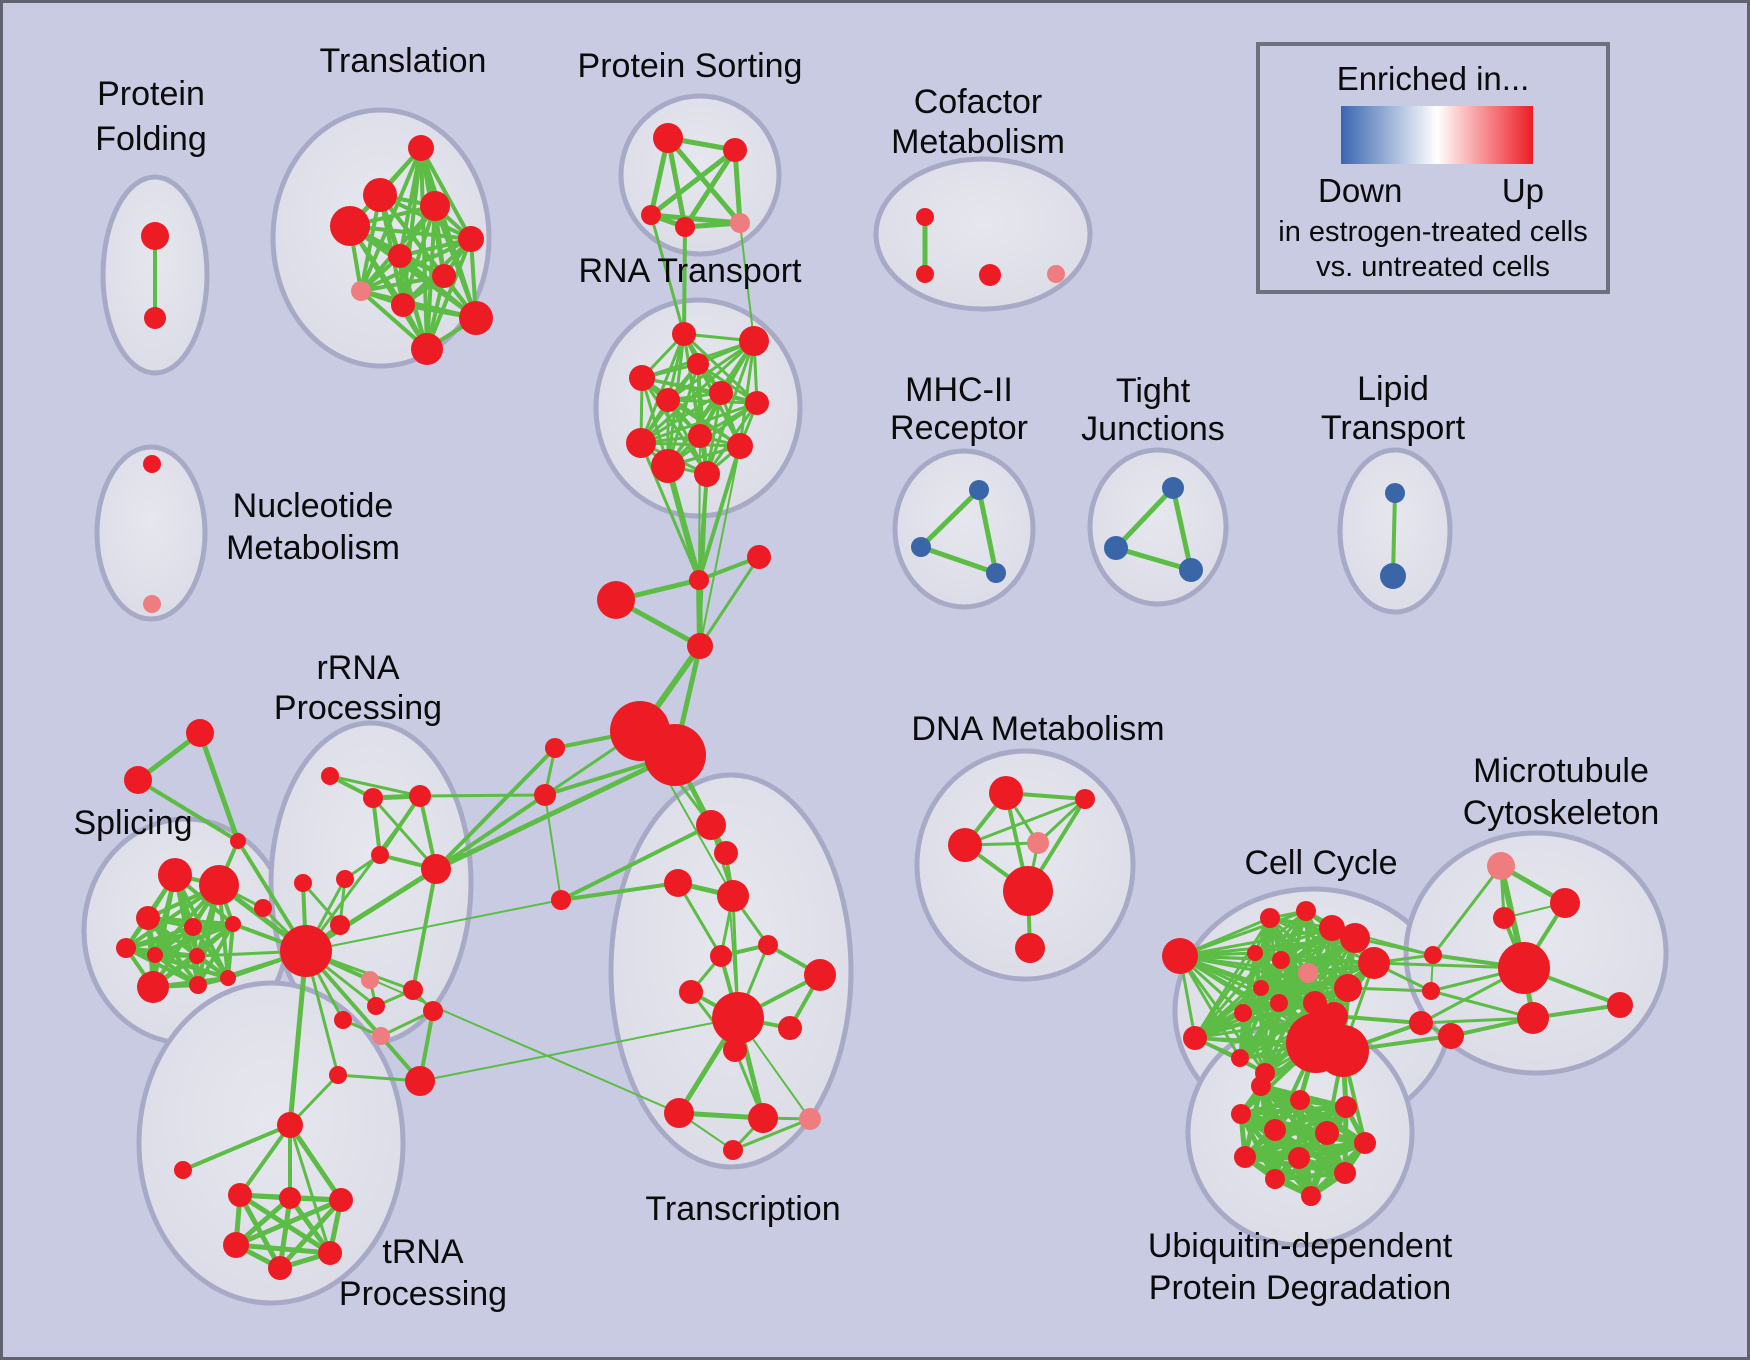 This screenshot has width=1750, height=1360. I want to click on edge-tn1-tn7, so click(310, 1189).